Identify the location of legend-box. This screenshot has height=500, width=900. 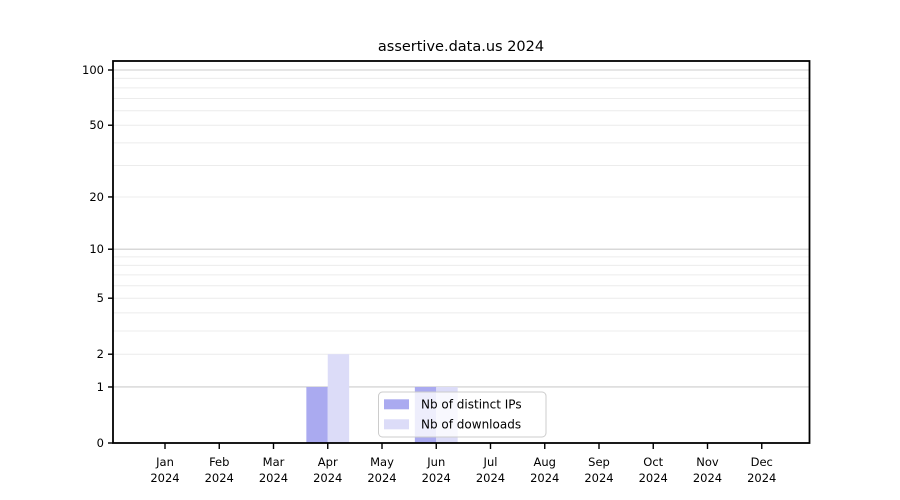
(462, 414).